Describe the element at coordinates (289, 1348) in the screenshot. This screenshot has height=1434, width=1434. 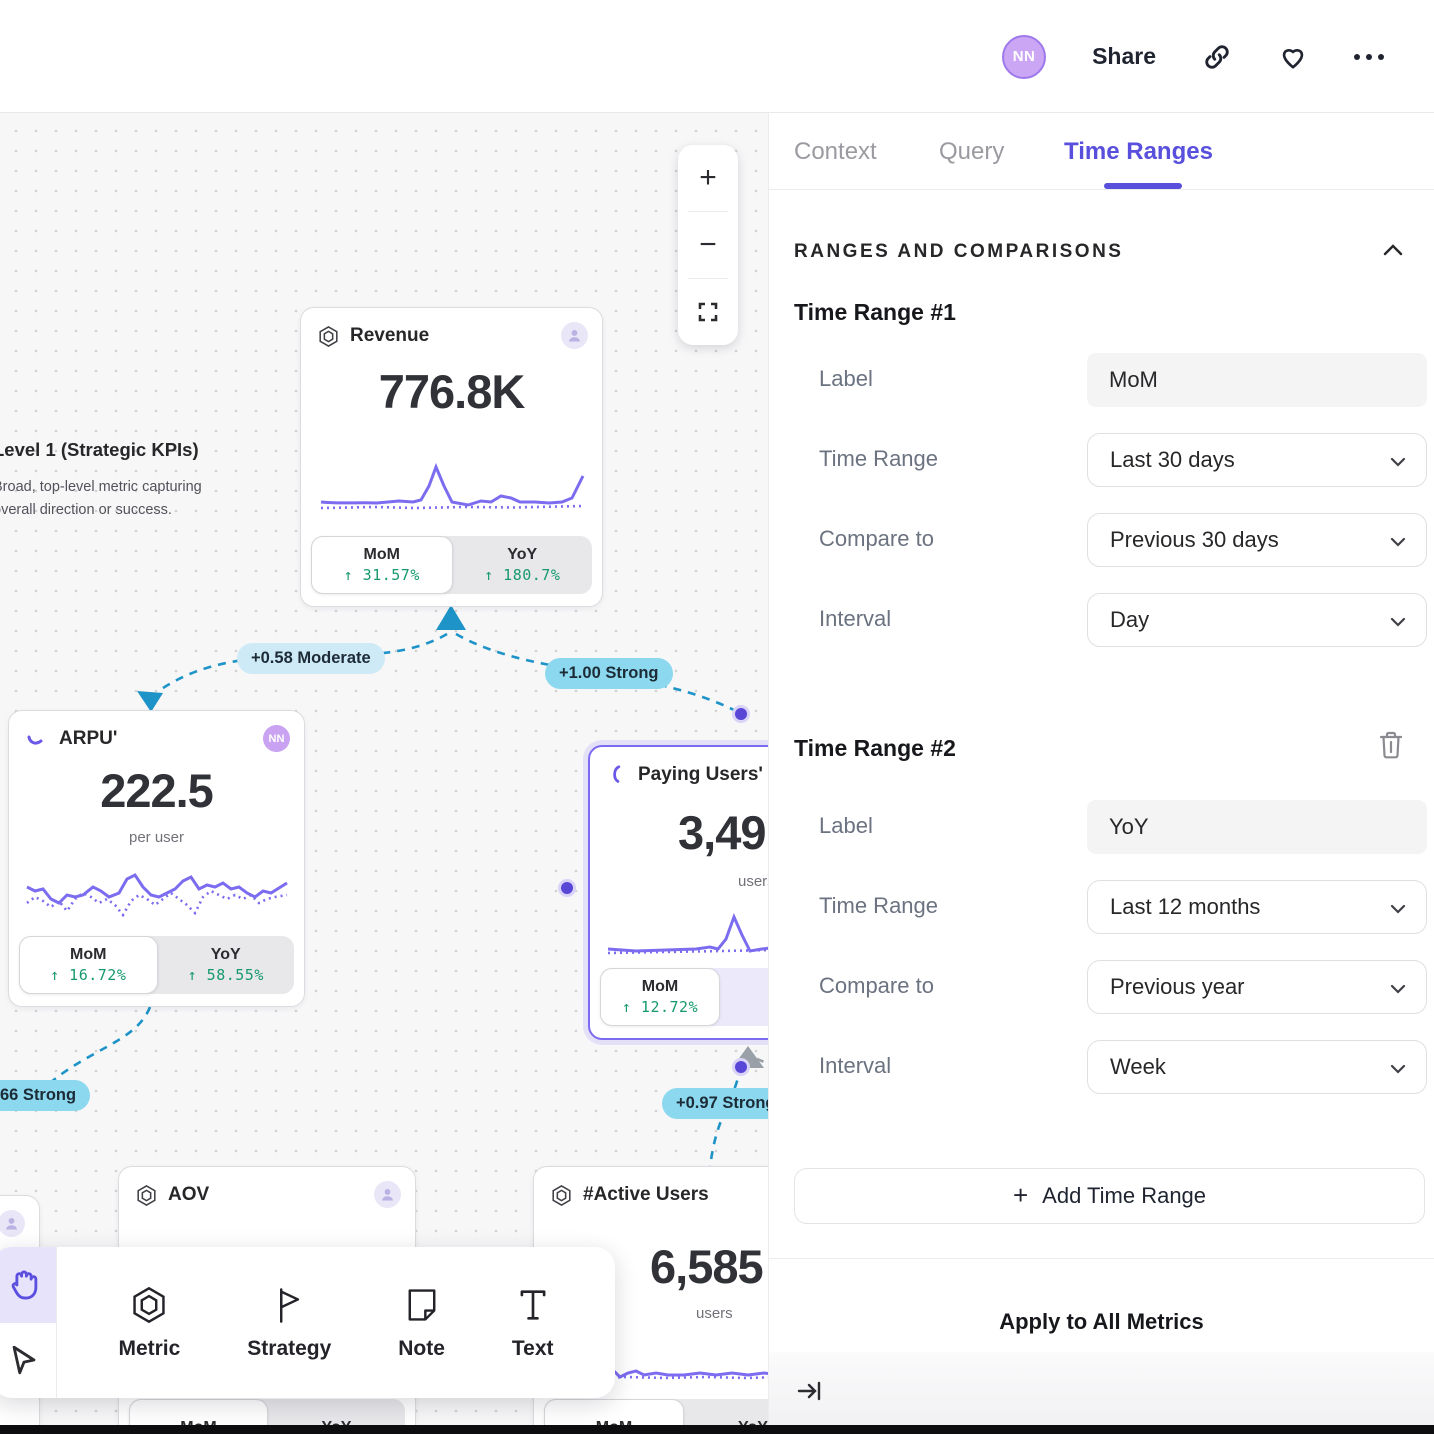
I see `tool-label: Strategy` at that location.